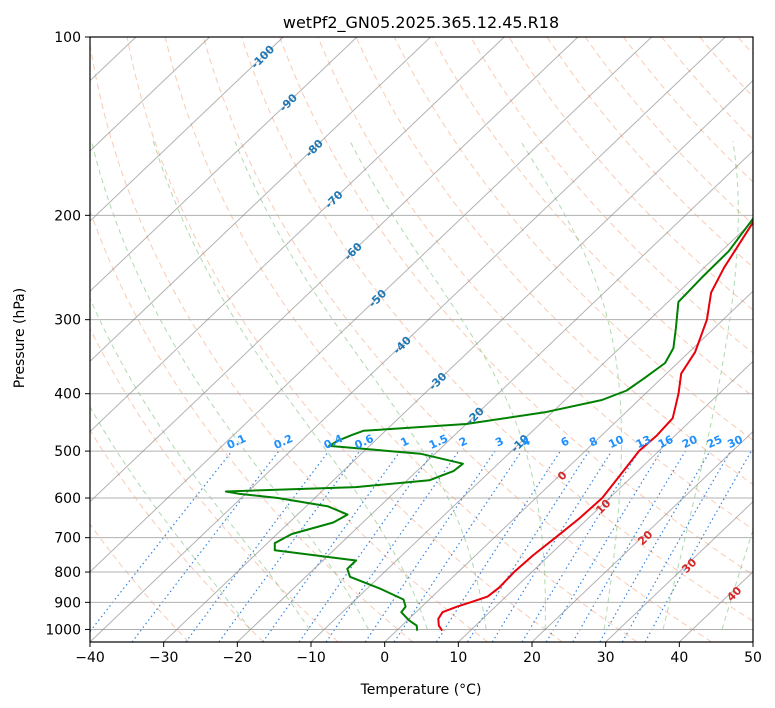 This screenshot has width=775, height=708. I want to click on x-tick-label: 10, so click(458, 658).